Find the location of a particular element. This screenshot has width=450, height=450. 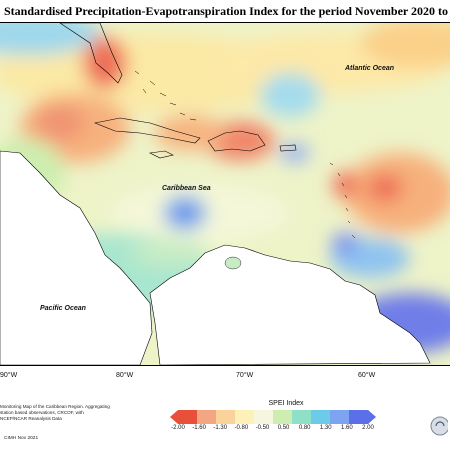

map-credit: CIMH Nov 2021 is located at coordinates (21, 438).